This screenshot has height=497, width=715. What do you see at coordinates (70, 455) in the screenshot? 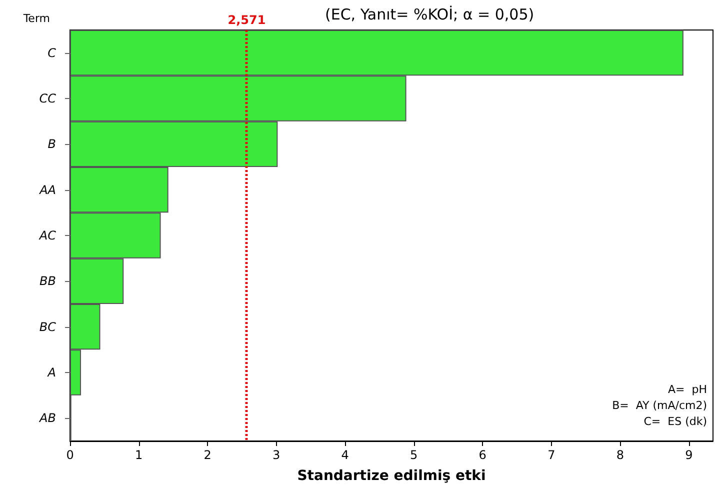
I see `x-tick-label: 0` at bounding box center [70, 455].